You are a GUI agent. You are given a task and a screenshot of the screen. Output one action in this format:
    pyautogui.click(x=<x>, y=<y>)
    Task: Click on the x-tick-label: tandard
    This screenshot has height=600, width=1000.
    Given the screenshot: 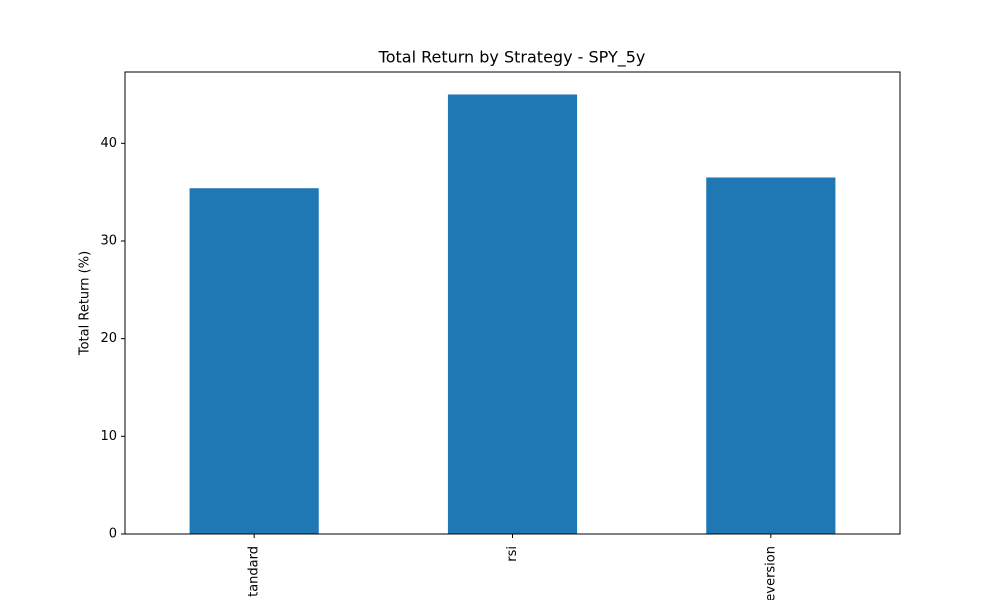 What is the action you would take?
    pyautogui.click(x=254, y=571)
    